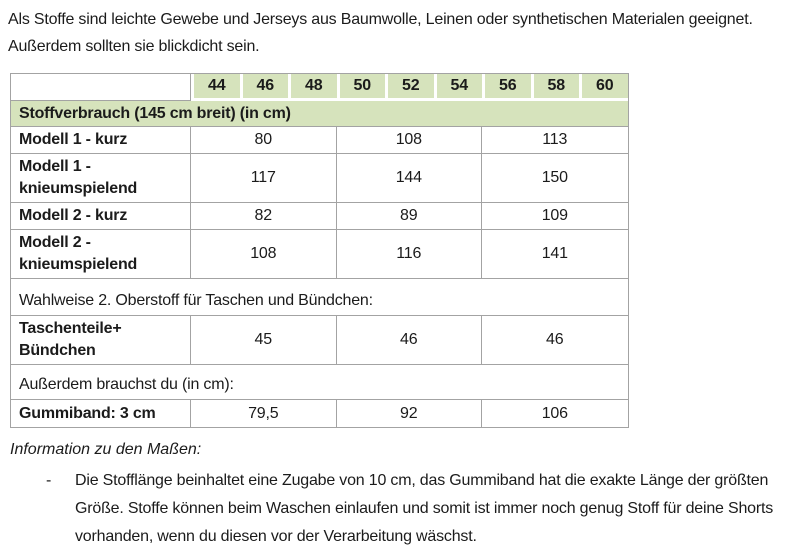  What do you see at coordinates (101, 254) in the screenshot?
I see `row-label: Modell 2 - knieumspielend` at bounding box center [101, 254].